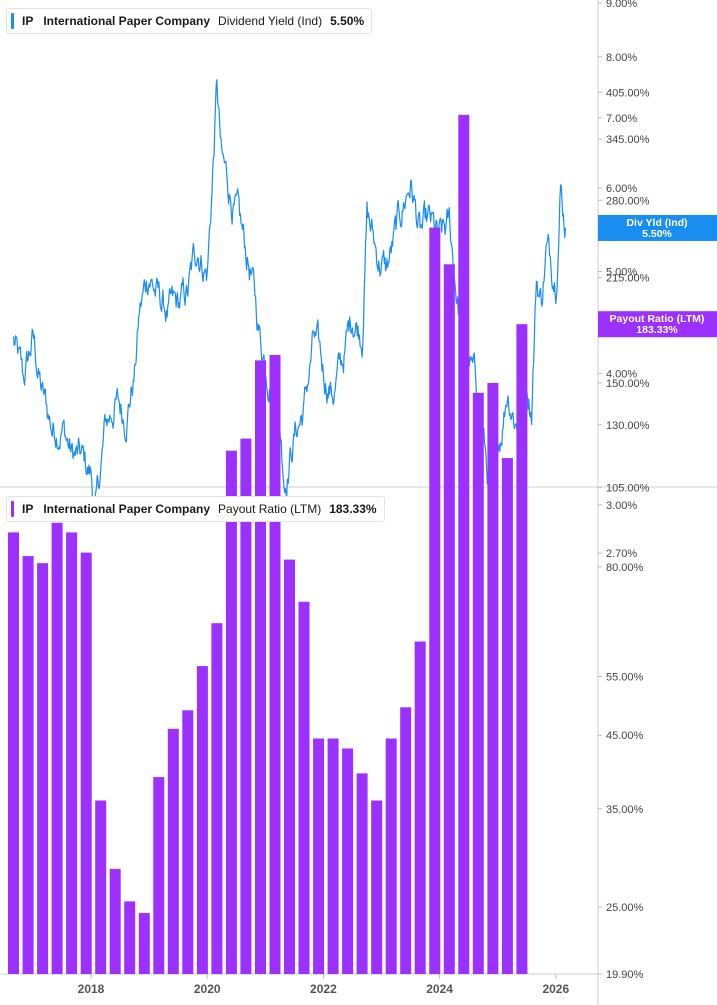 The width and height of the screenshot is (717, 1005). I want to click on y-tick-label: 405.00%, so click(628, 93).